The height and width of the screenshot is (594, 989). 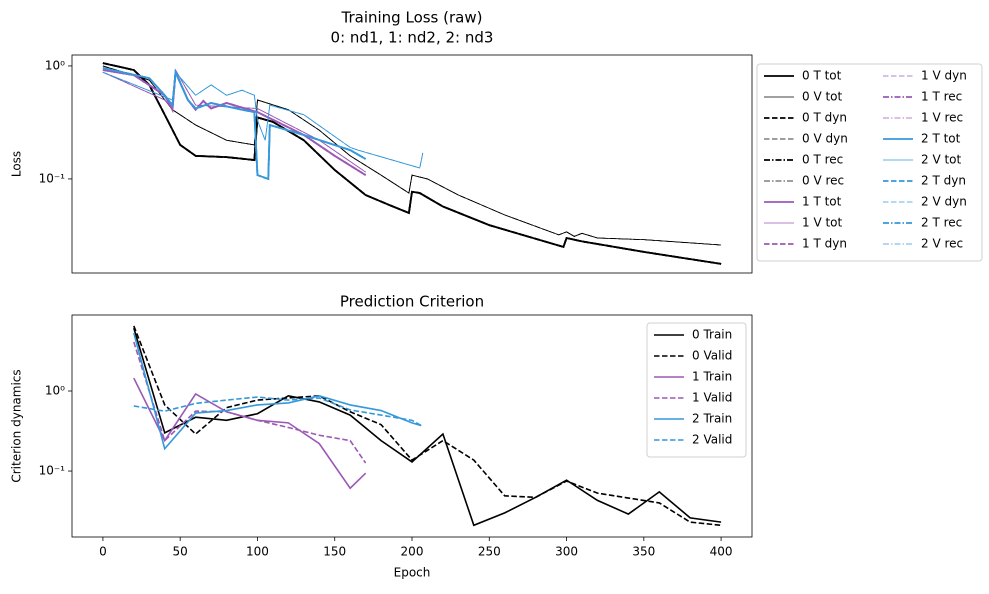 I want to click on legend-label: 0 V rec, so click(x=823, y=181).